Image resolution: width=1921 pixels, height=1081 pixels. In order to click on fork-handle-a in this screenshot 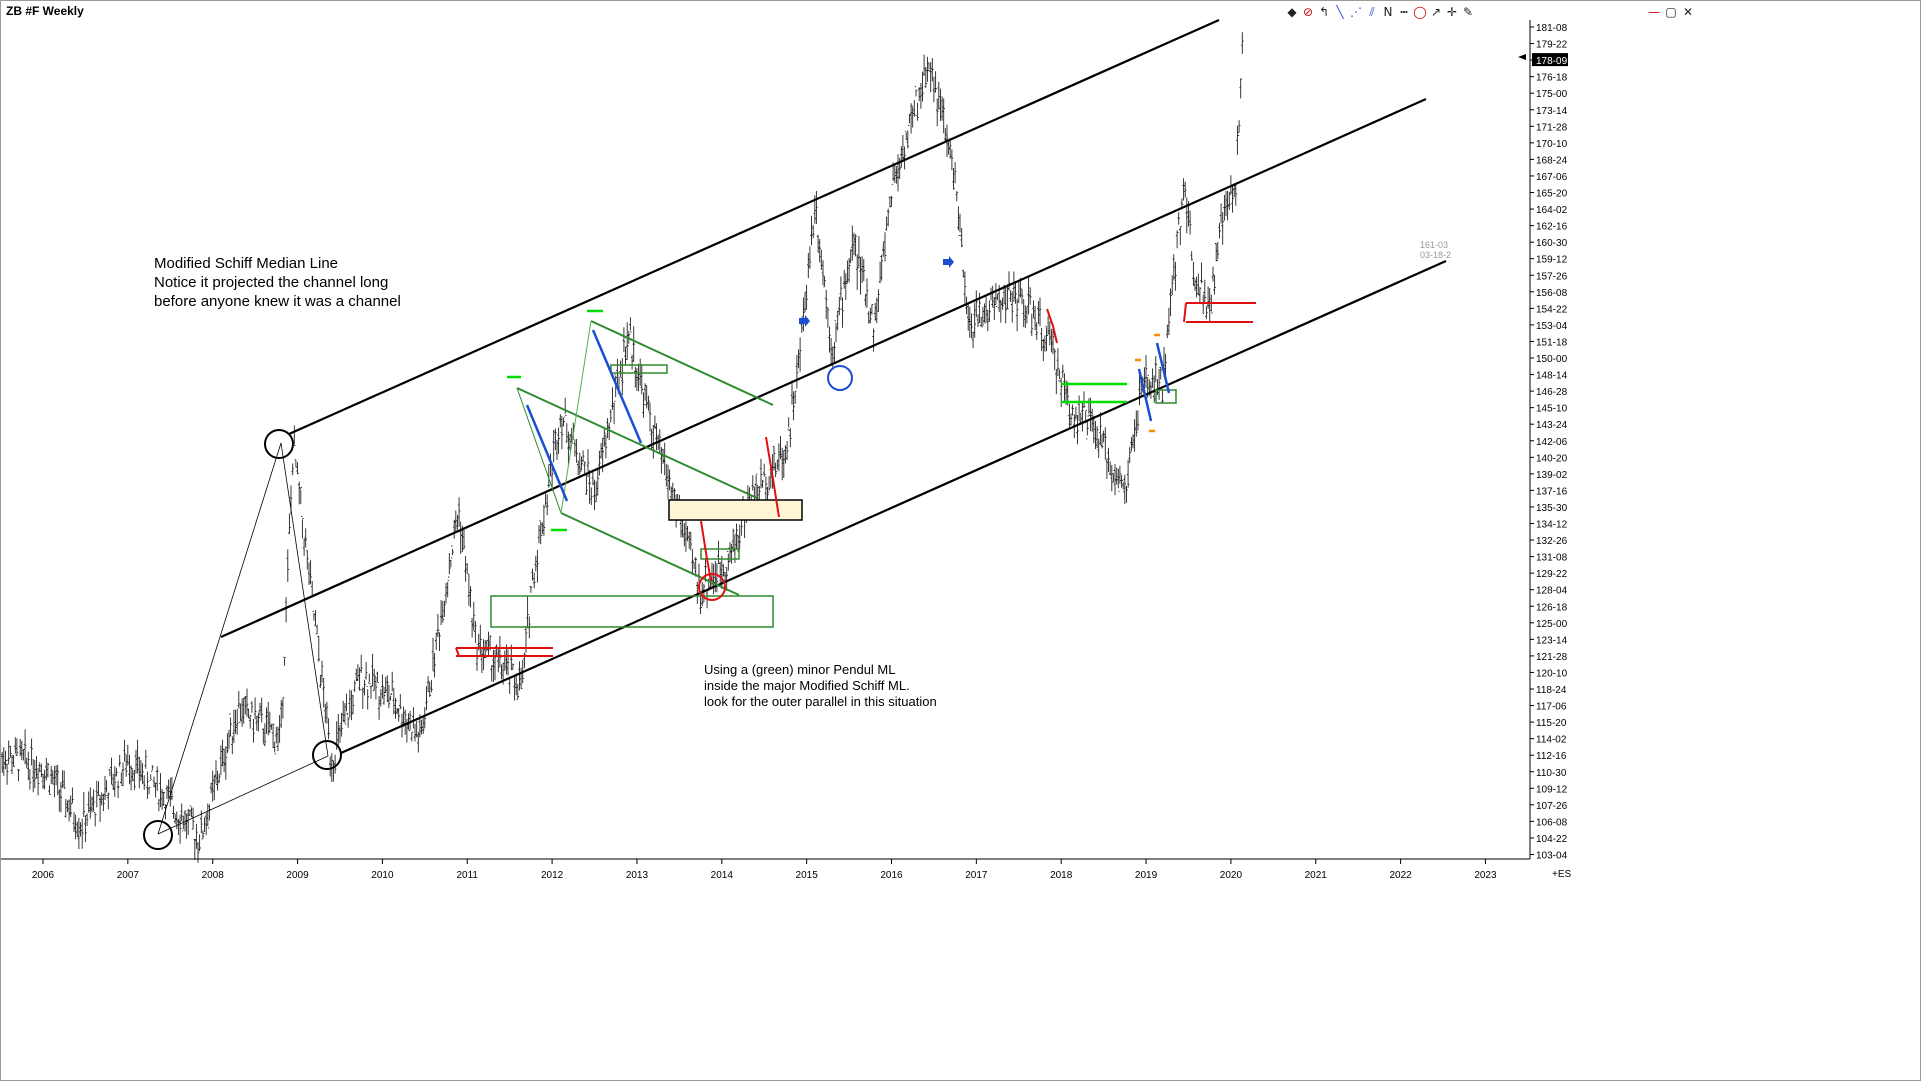, I will do `click(539, 450)`.